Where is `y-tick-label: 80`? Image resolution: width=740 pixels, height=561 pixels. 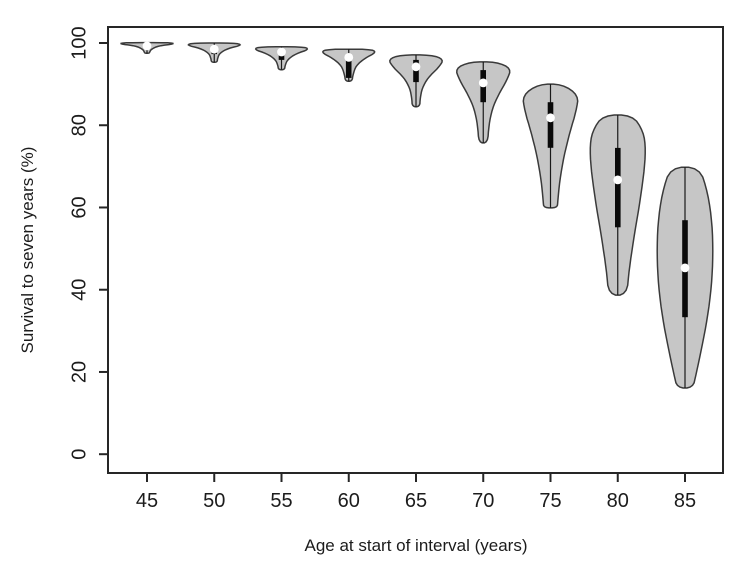
y-tick-label: 80 is located at coordinates (79, 125).